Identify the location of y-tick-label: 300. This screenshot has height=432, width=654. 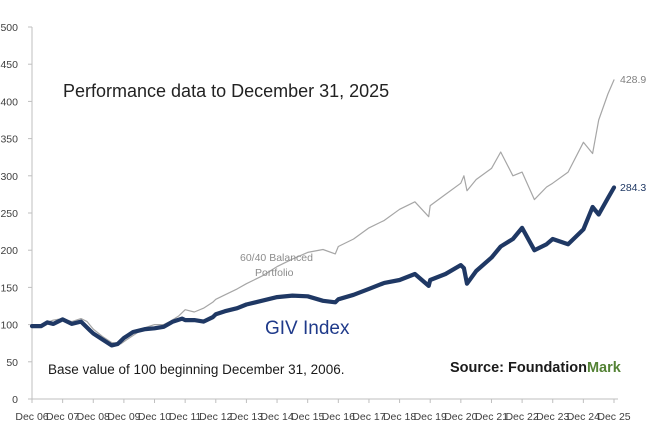
(9, 177).